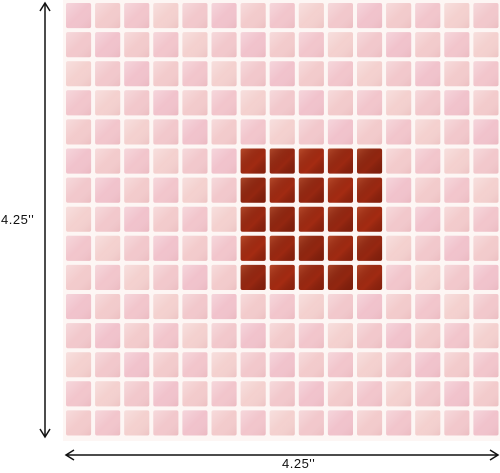 The width and height of the screenshot is (500, 473). I want to click on height-dimension-line, so click(45, 220).